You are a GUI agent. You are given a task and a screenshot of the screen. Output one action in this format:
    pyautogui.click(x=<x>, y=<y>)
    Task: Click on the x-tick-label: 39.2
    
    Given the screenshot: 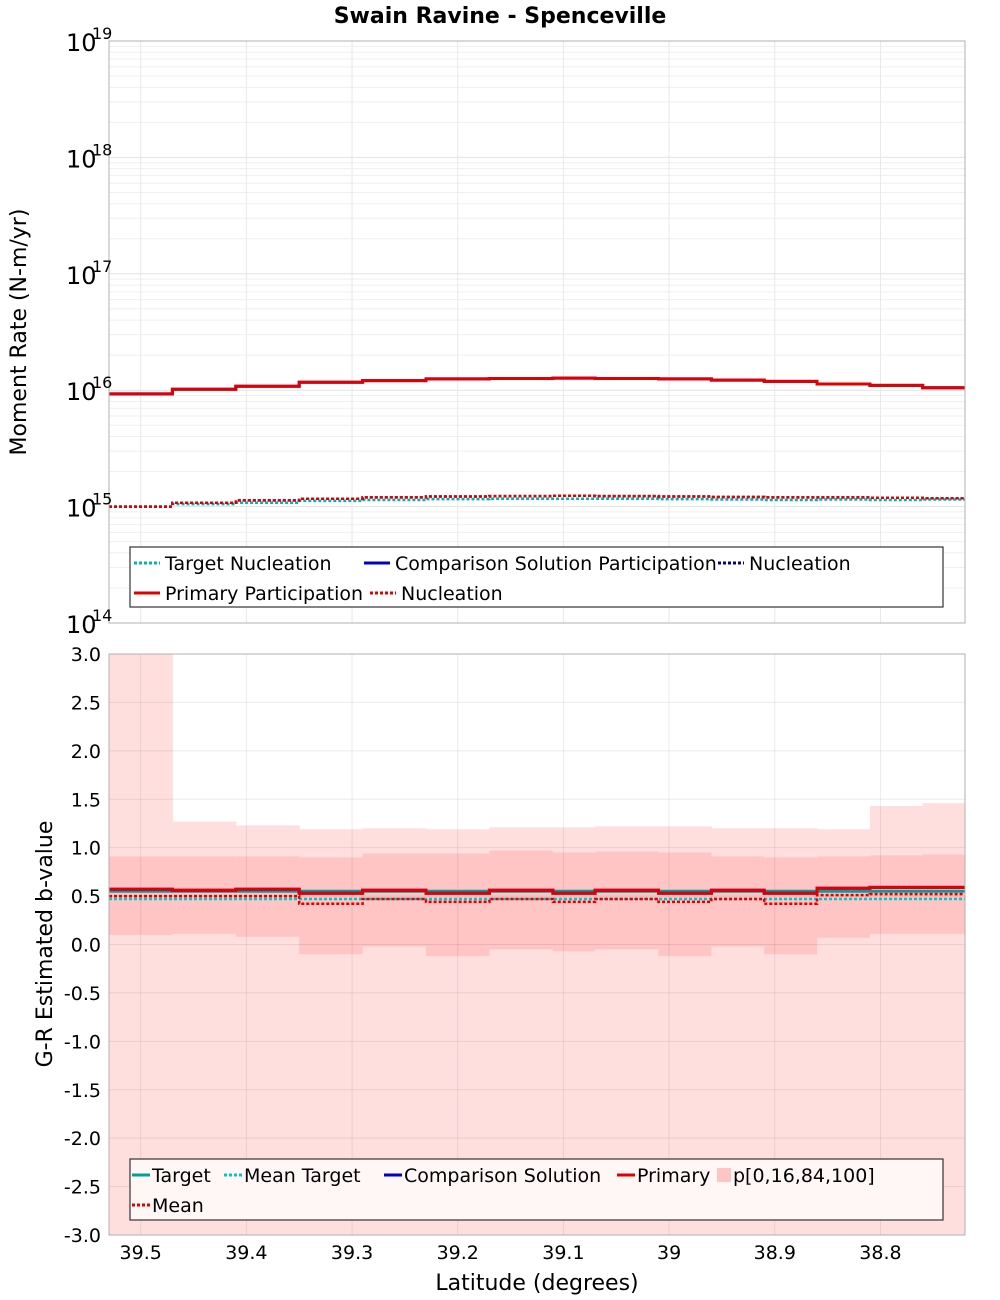 What is the action you would take?
    pyautogui.click(x=458, y=1253)
    